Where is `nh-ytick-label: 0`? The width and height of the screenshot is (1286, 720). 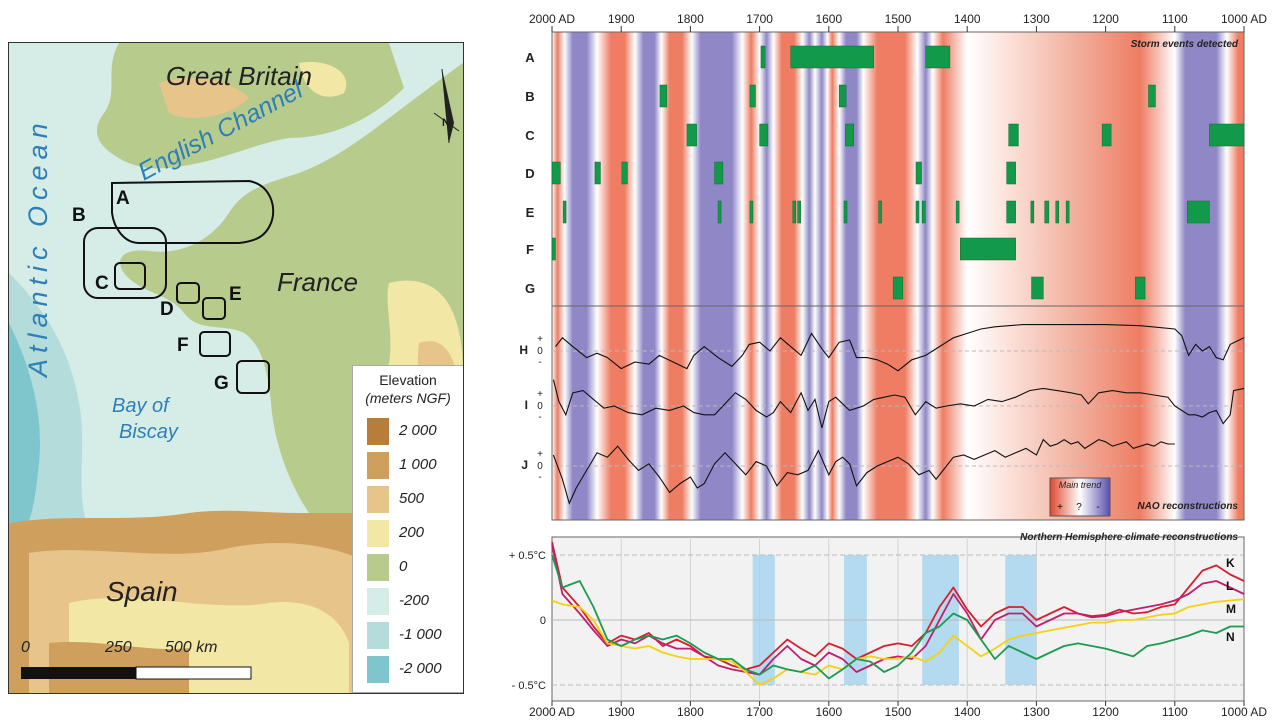
nh-ytick-label: 0 is located at coordinates (543, 621).